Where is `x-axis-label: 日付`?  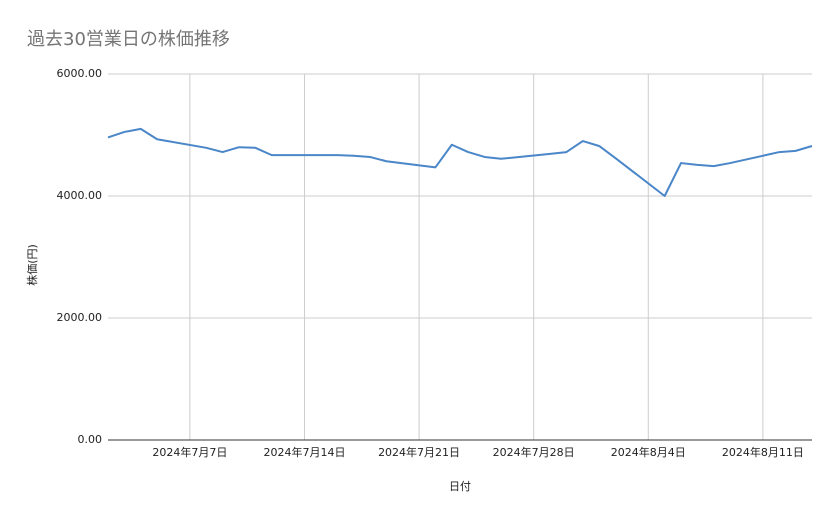 x-axis-label: 日付 is located at coordinates (460, 486).